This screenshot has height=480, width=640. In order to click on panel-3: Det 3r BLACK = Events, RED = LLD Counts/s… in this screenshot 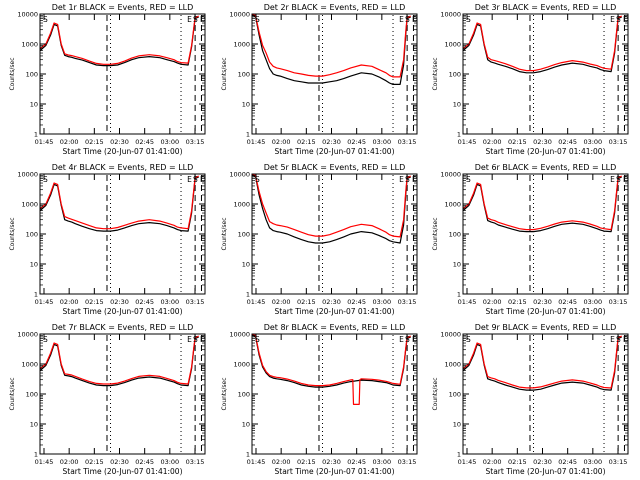, I will do `click(530, 79)`.